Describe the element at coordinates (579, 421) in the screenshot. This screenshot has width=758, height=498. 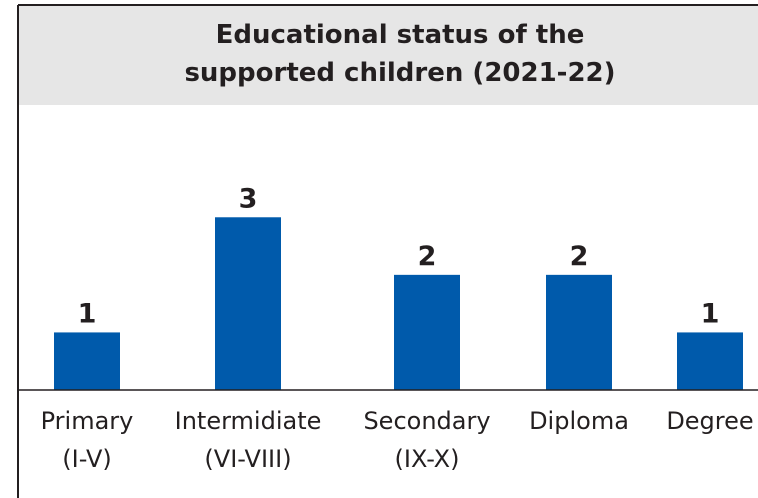
I see `x-tick-label: Diploma` at that location.